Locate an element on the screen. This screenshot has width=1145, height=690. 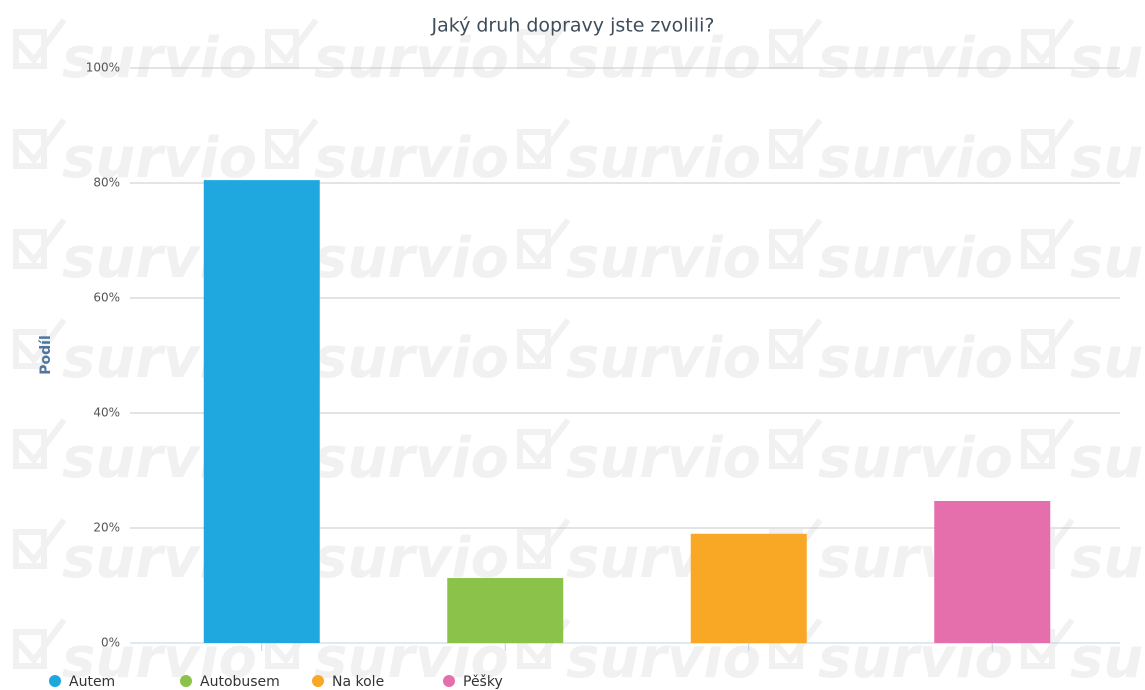
y-tick-label: 60% is located at coordinates (106, 298).